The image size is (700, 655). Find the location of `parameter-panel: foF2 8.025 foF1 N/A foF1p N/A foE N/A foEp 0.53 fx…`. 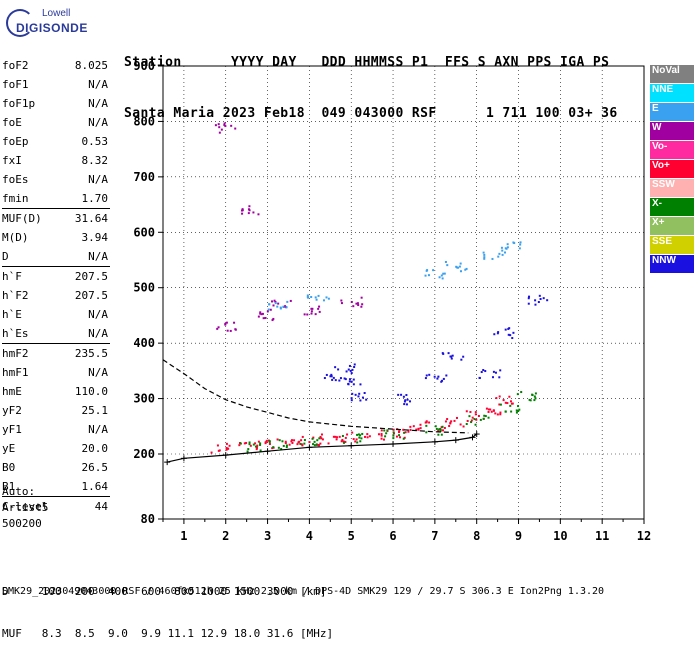

parameter-panel: foF2 8.025 foF1 N/A foF1p N/A foE N/A foEp 0.53 fx… is located at coordinates (56, 286).